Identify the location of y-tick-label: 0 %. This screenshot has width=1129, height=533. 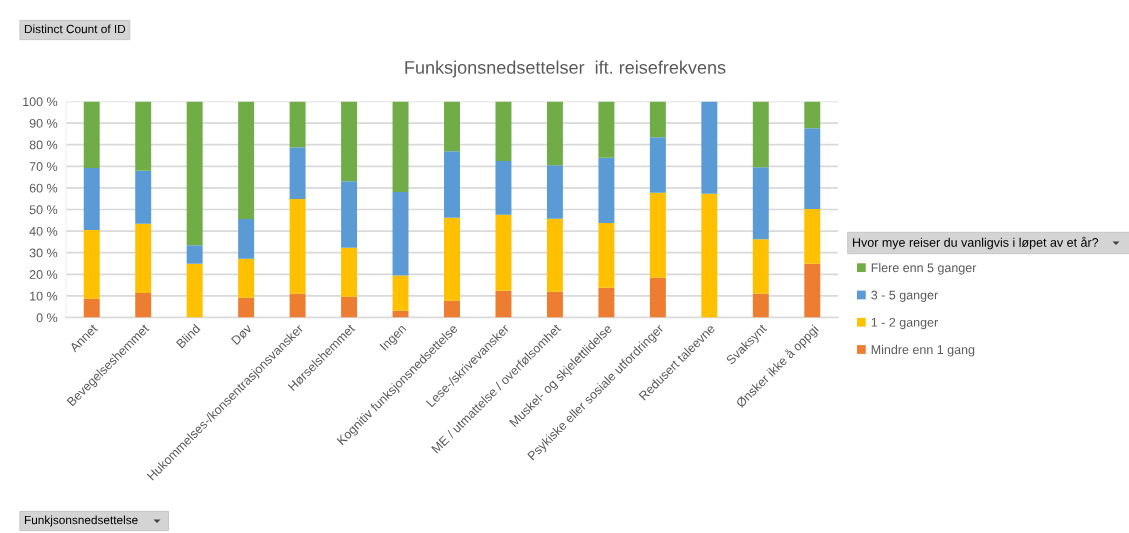
(47, 318).